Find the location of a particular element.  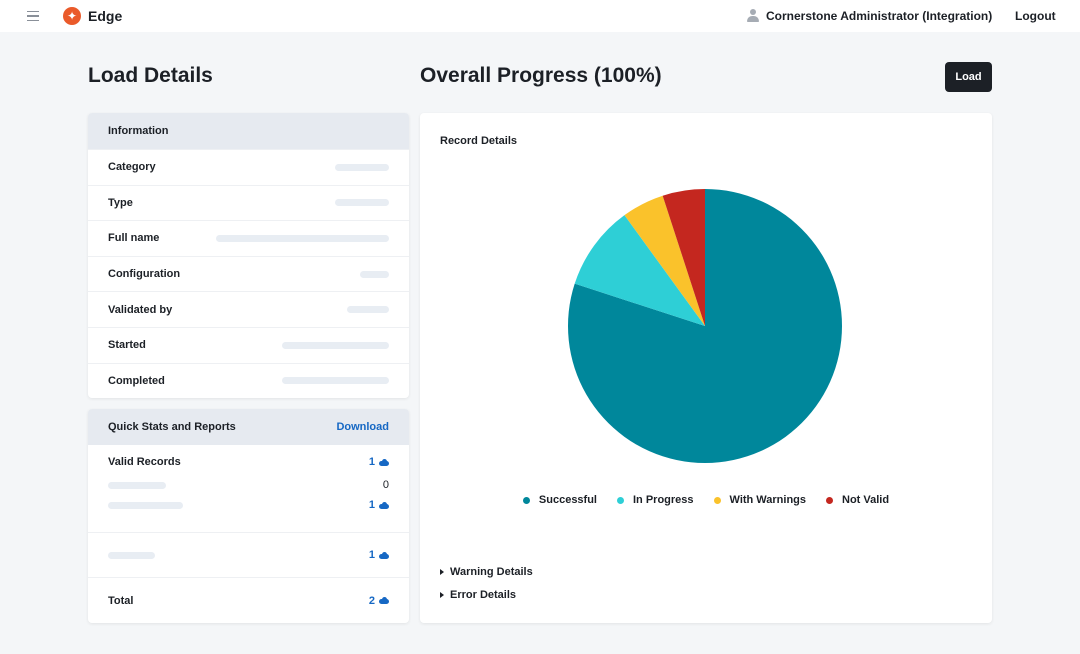

total-row: Total 2 is located at coordinates (248, 601).